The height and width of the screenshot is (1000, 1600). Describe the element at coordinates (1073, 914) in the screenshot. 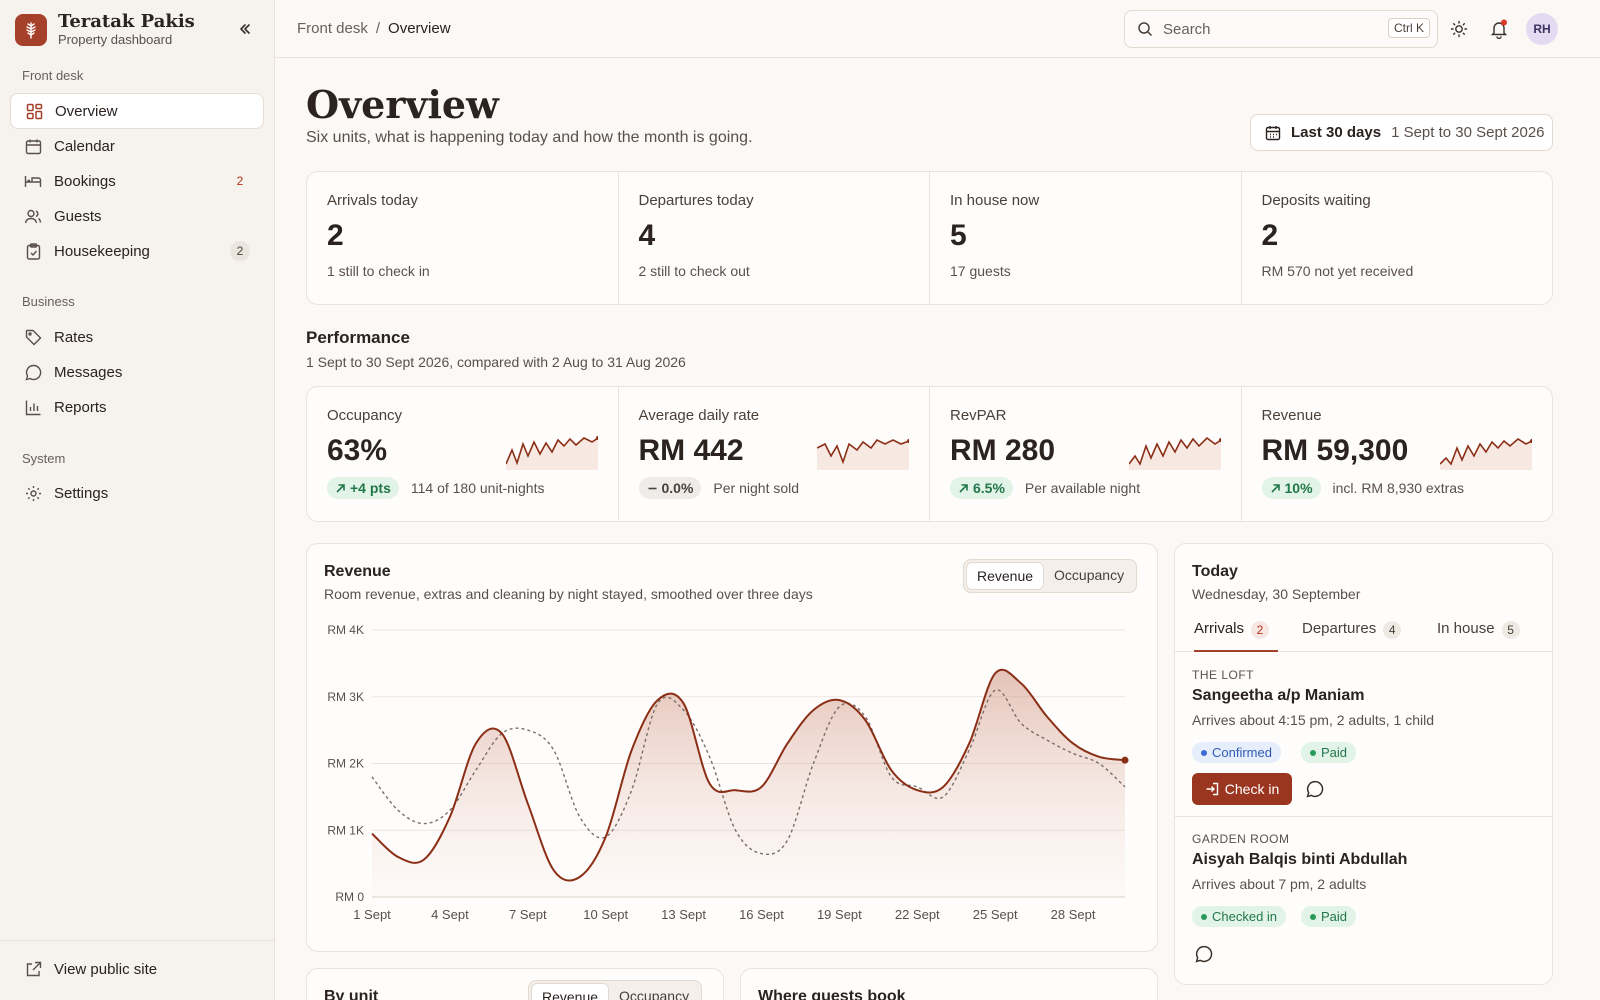

I see `x-tick-label: 28 Sept` at that location.